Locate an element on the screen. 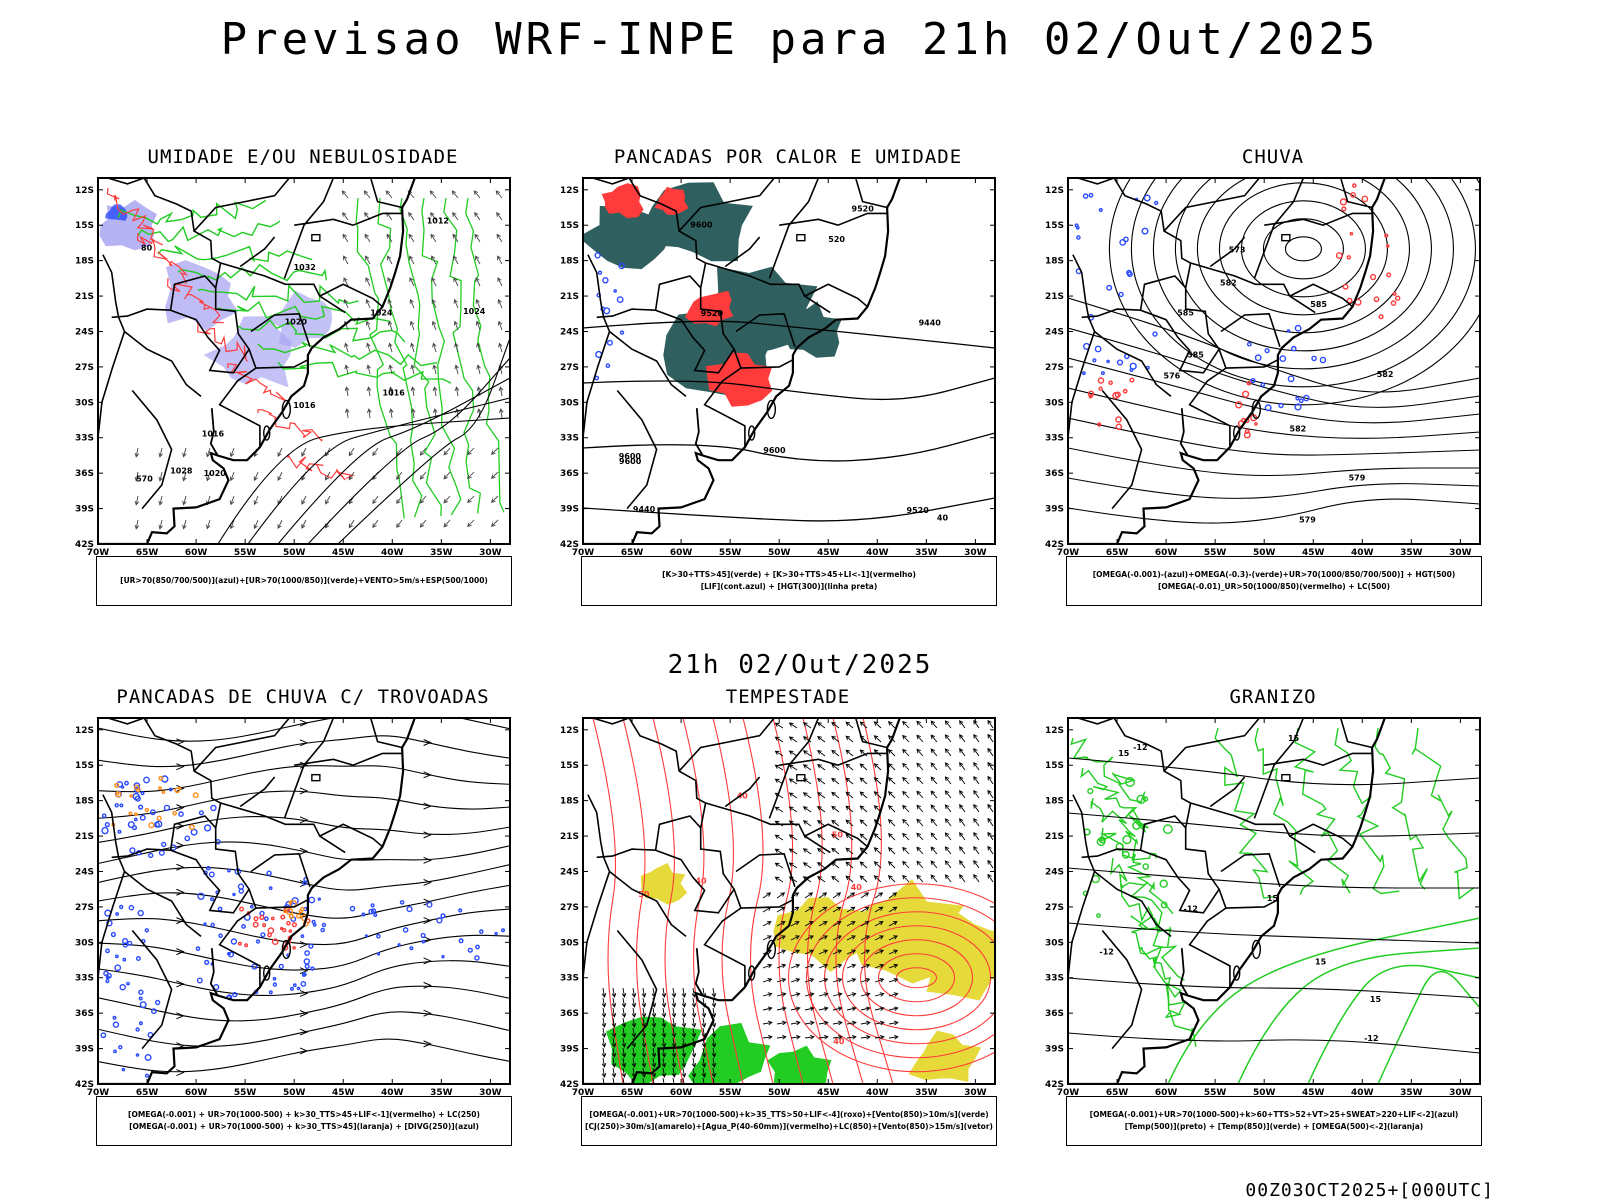 This screenshot has height=1201, width=1600. lon-tick-label: 45W is located at coordinates (828, 553).